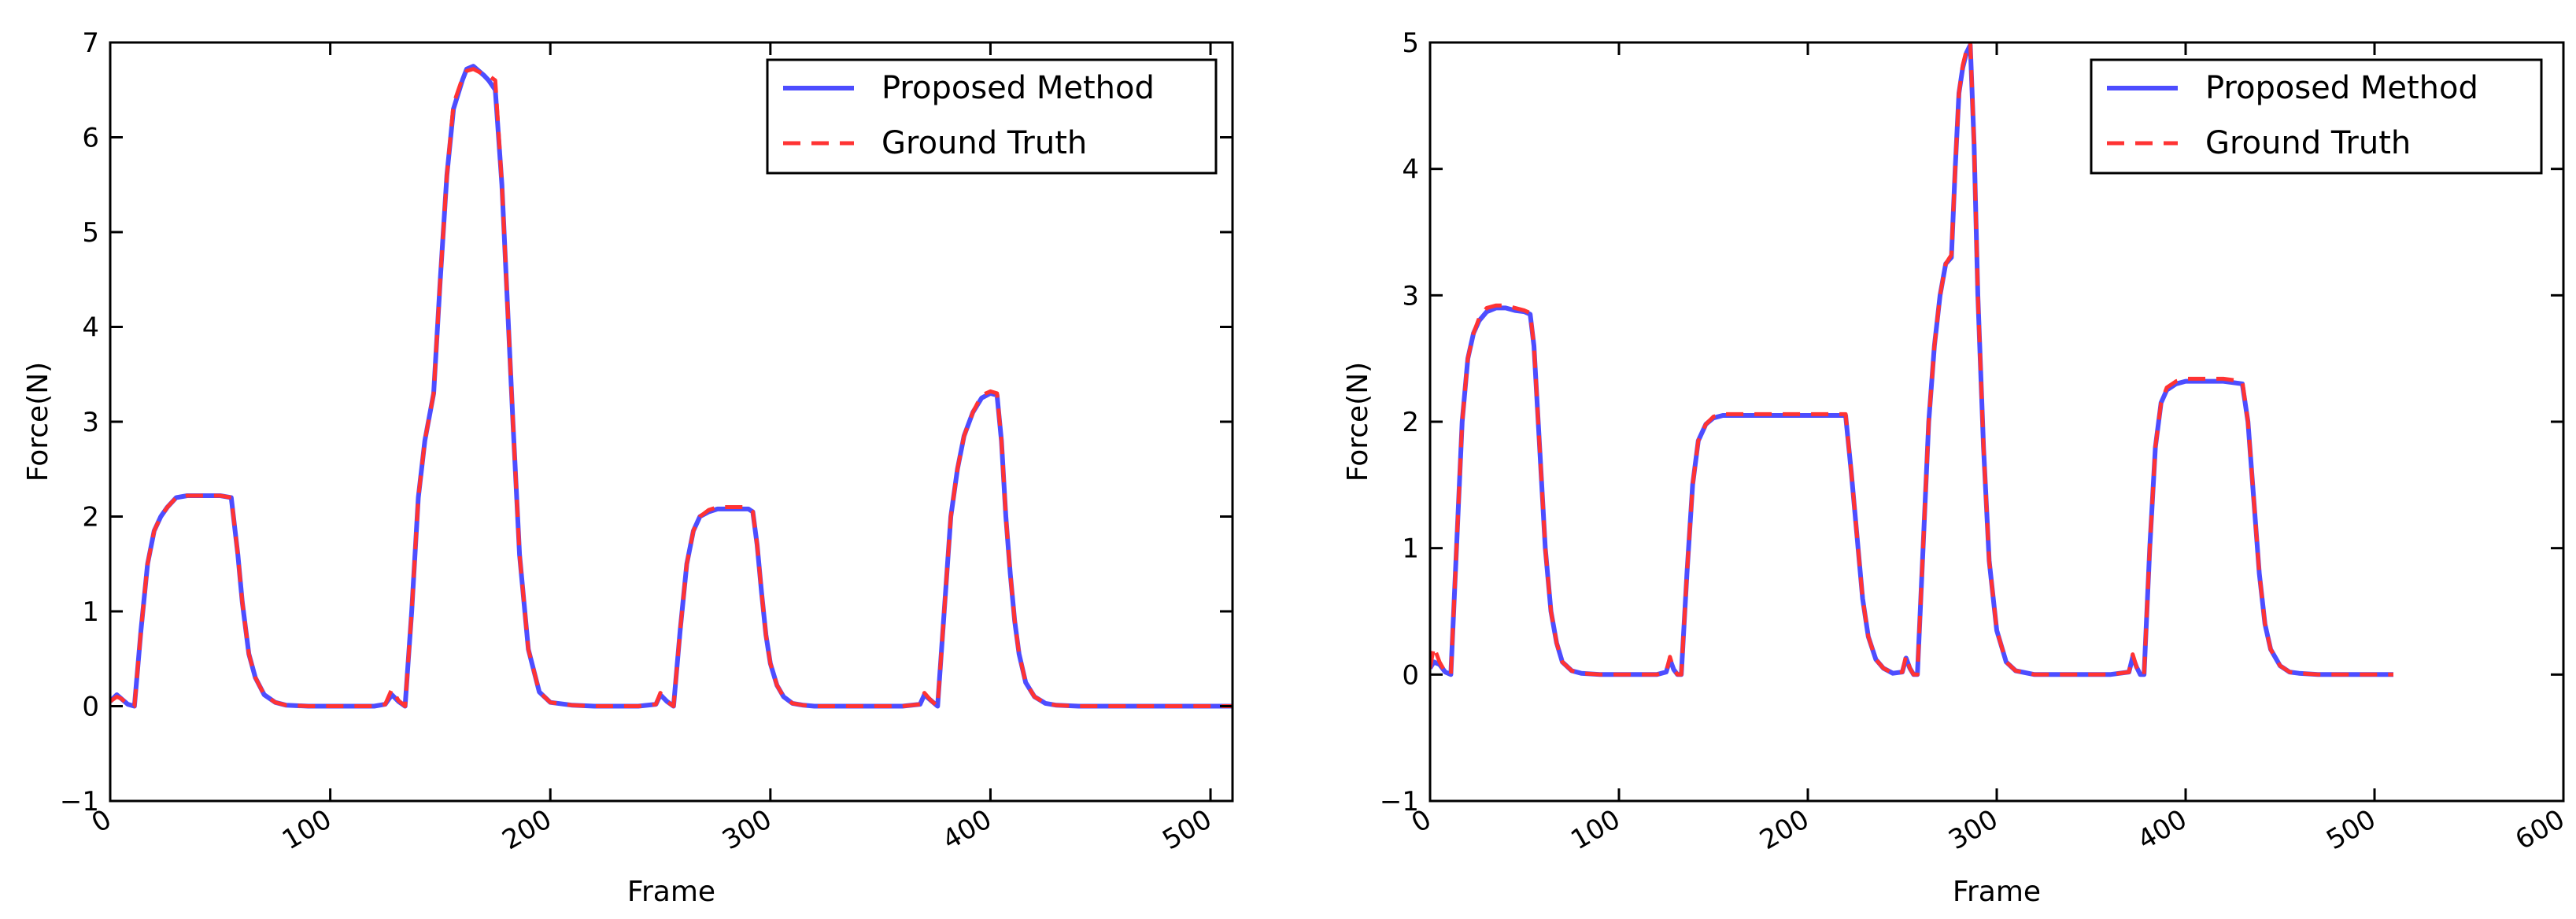  I want to click on x-tick-label: 600, so click(2540, 829).